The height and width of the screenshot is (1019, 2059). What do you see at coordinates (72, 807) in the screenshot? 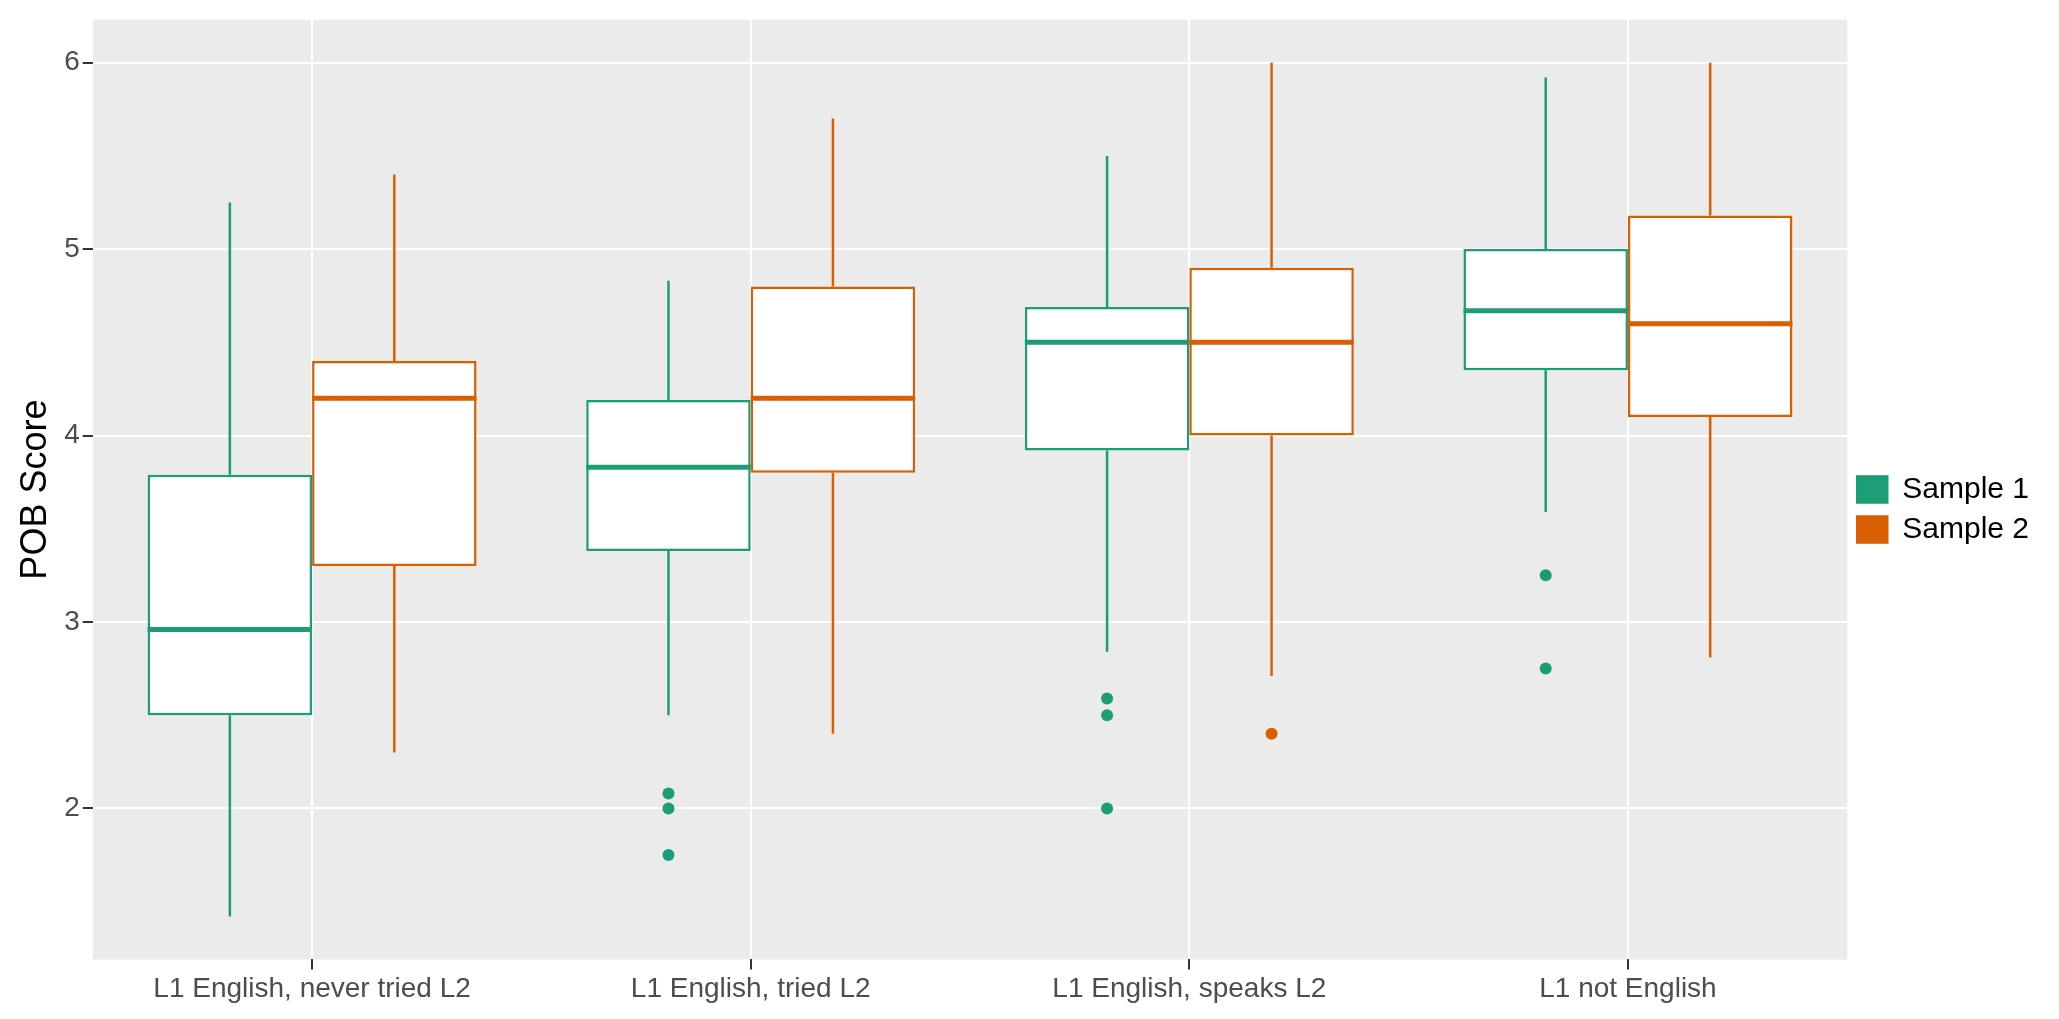
I see `y-tick-label: 2` at bounding box center [72, 807].